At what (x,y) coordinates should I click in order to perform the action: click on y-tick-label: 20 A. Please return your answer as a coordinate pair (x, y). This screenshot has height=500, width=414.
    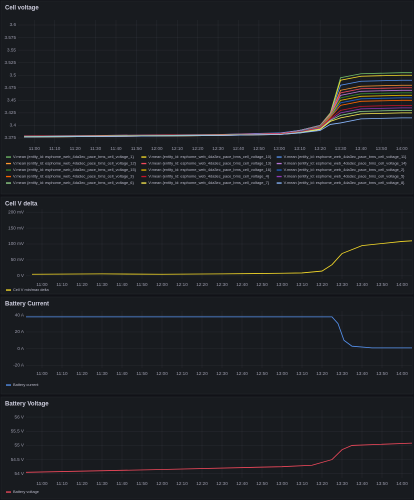
    Looking at the image, I should click on (20, 331).